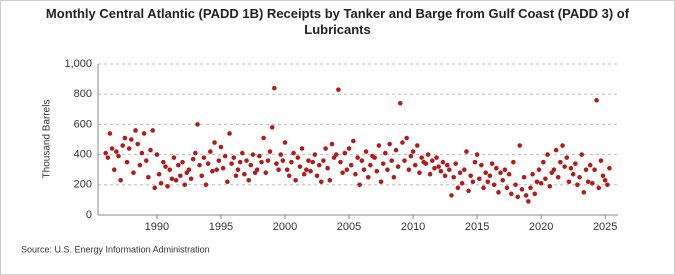  Describe the element at coordinates (285, 227) in the screenshot. I see `x-tick-label: 2000` at that location.